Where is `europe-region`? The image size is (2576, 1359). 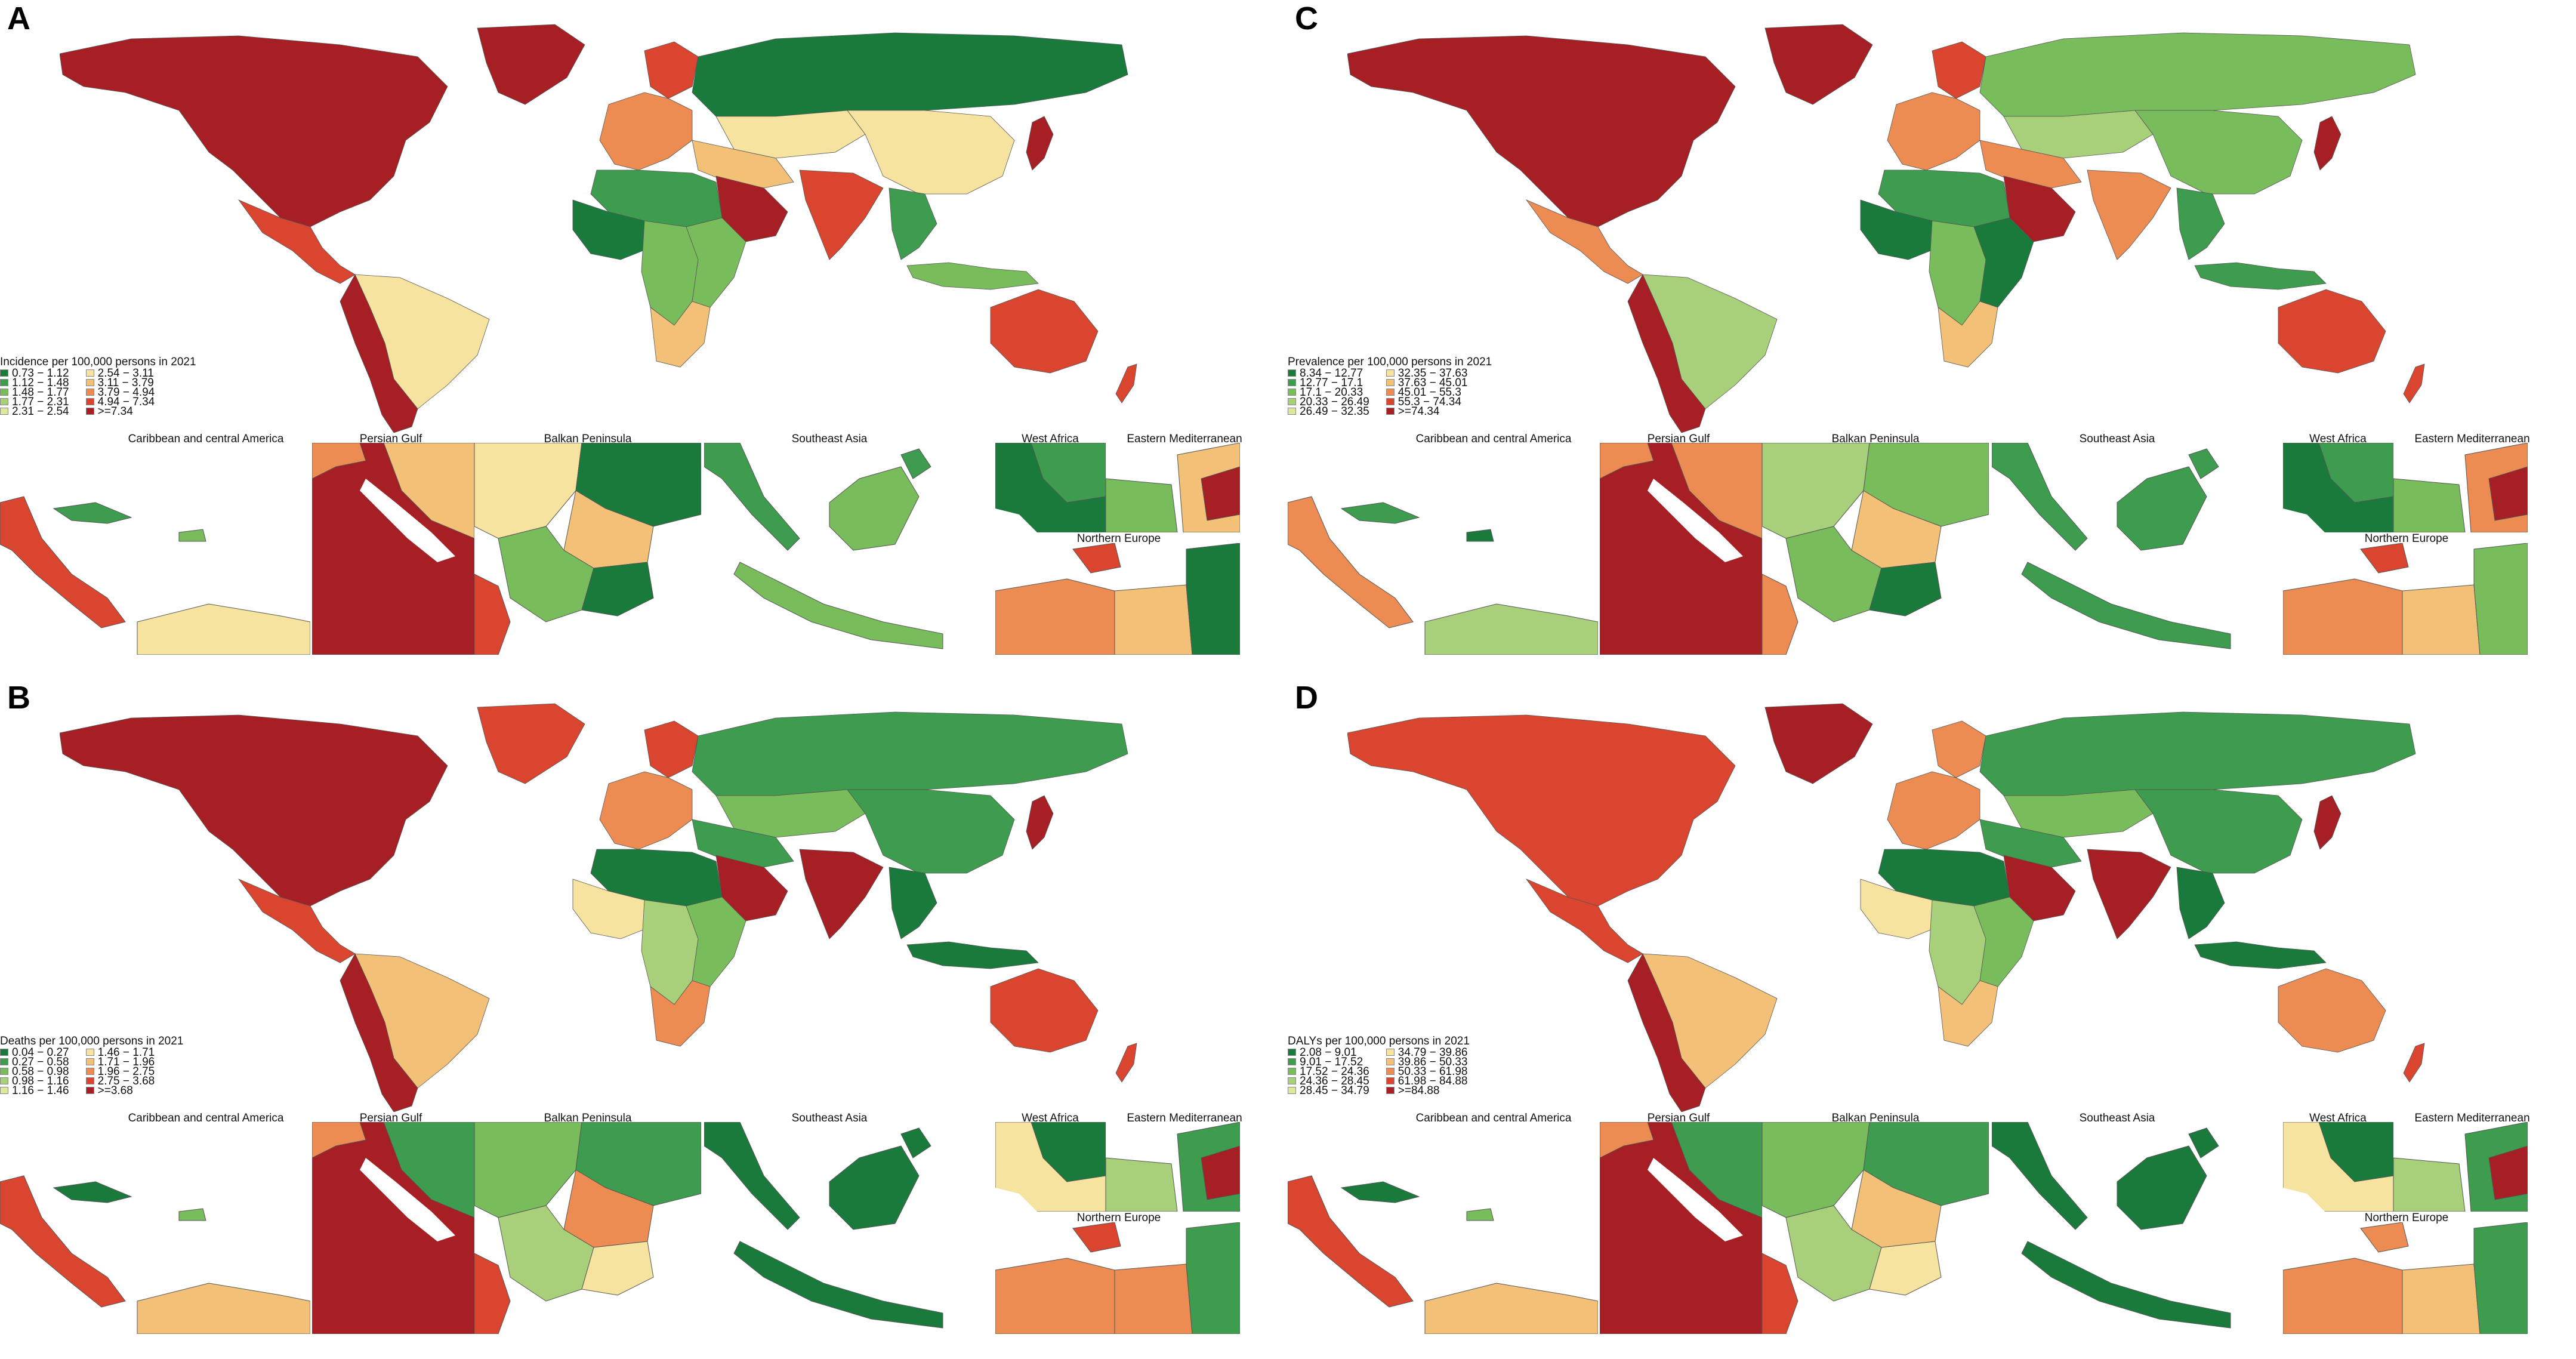
europe-region is located at coordinates (646, 810).